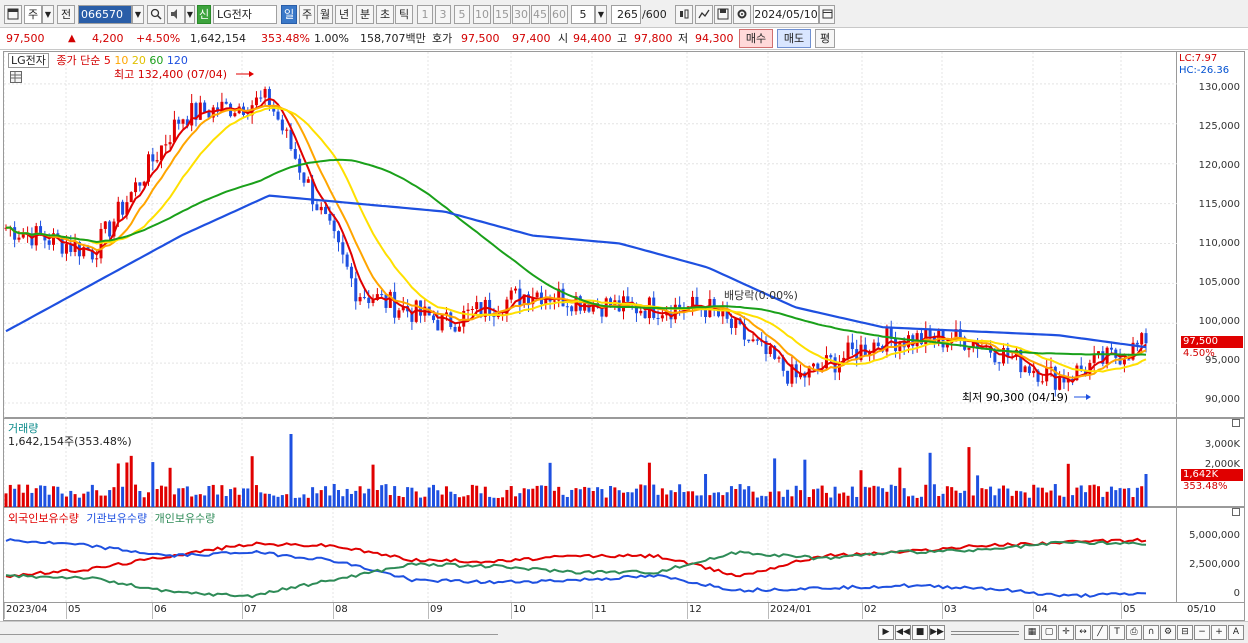 The image size is (1248, 643). What do you see at coordinates (156, 14) in the screenshot?
I see `search-icon` at bounding box center [156, 14].